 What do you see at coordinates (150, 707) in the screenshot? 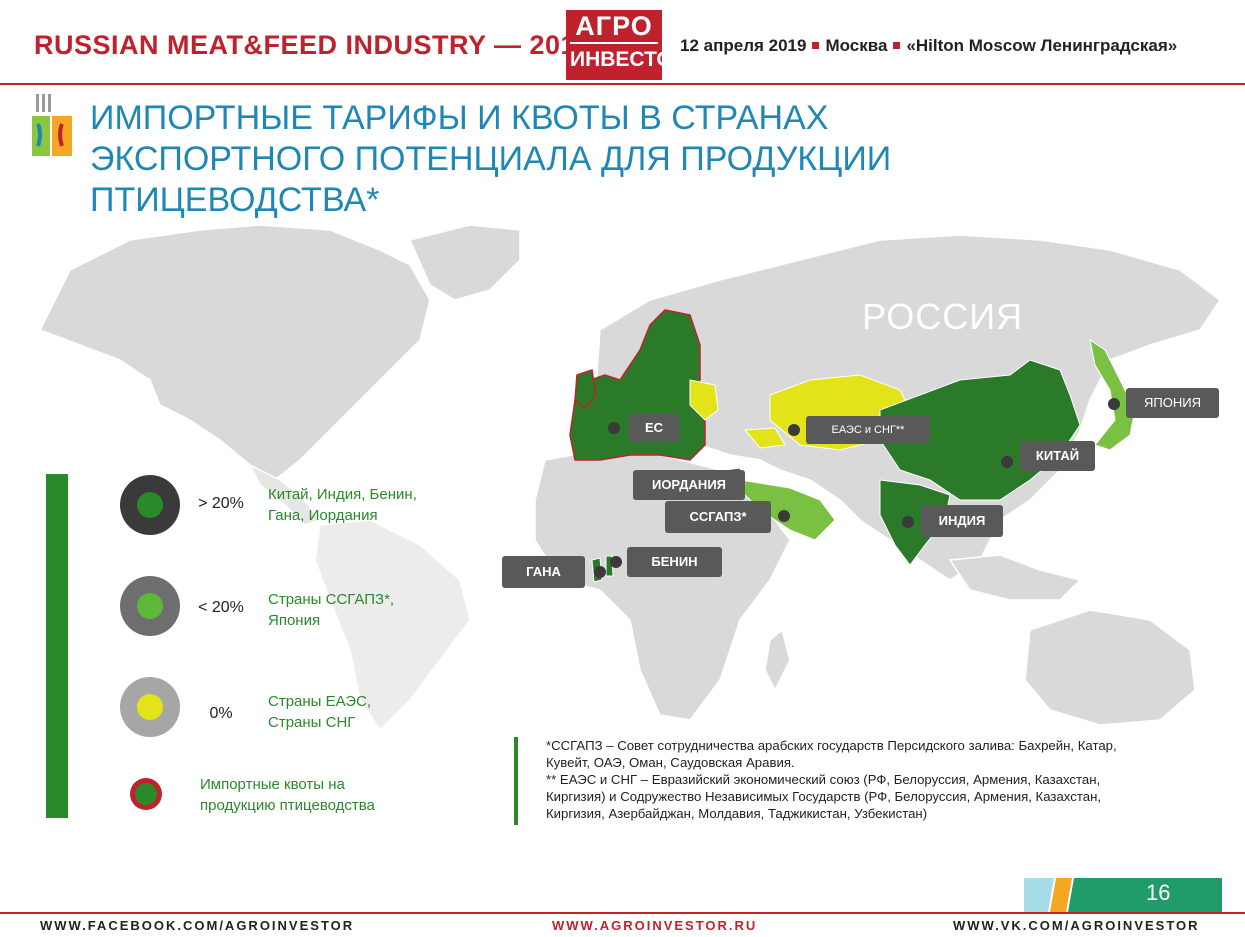
I see `legend-circle-zero-icon` at bounding box center [150, 707].